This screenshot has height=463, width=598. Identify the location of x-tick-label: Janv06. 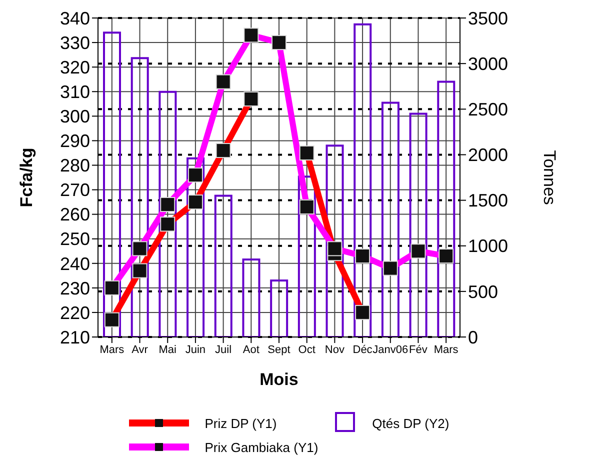
(390, 350).